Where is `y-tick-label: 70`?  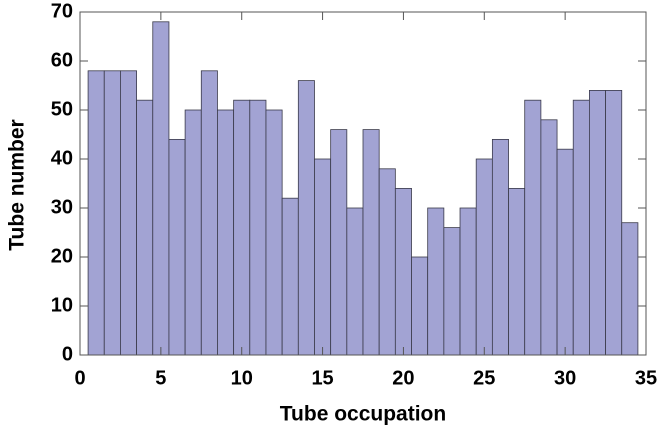
y-tick-label: 70 is located at coordinates (62, 11).